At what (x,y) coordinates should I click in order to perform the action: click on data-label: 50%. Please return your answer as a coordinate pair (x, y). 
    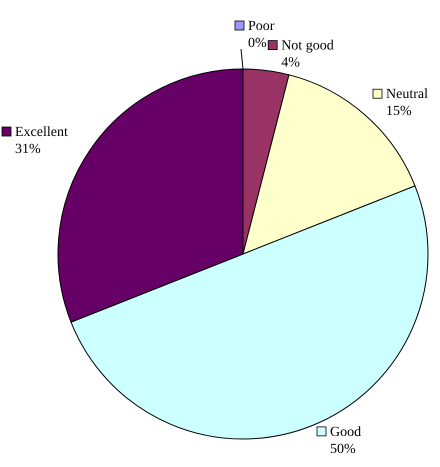
    Looking at the image, I should click on (343, 449).